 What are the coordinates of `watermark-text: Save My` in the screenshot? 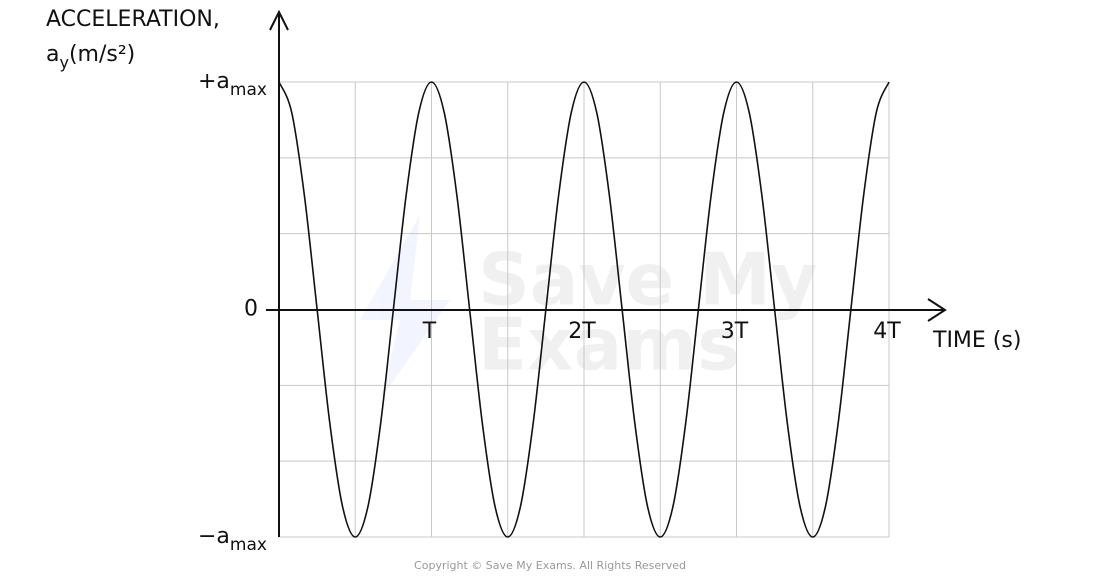 It's located at (648, 280).